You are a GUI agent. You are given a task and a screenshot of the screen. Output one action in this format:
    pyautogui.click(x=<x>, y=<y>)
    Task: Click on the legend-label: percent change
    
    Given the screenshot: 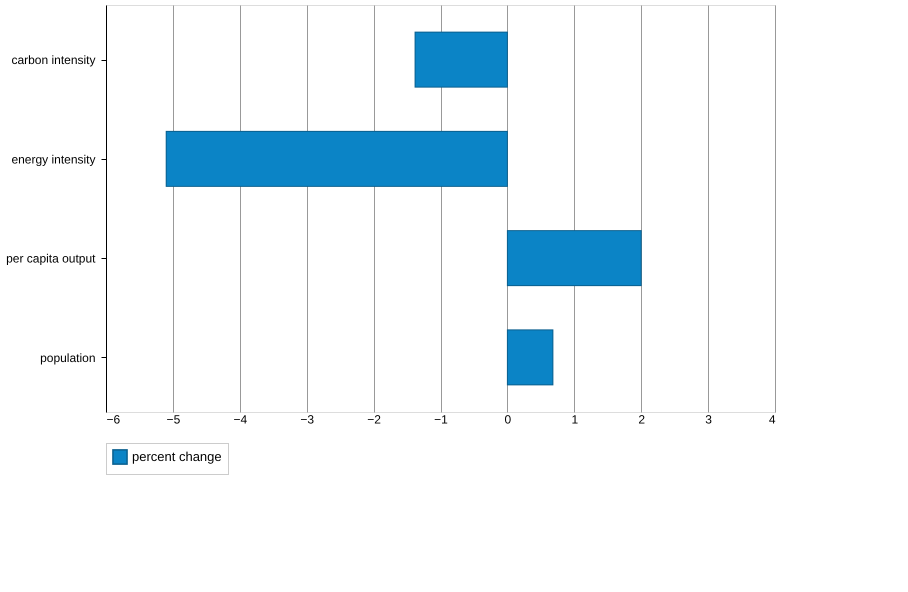 What is the action you would take?
    pyautogui.click(x=177, y=456)
    